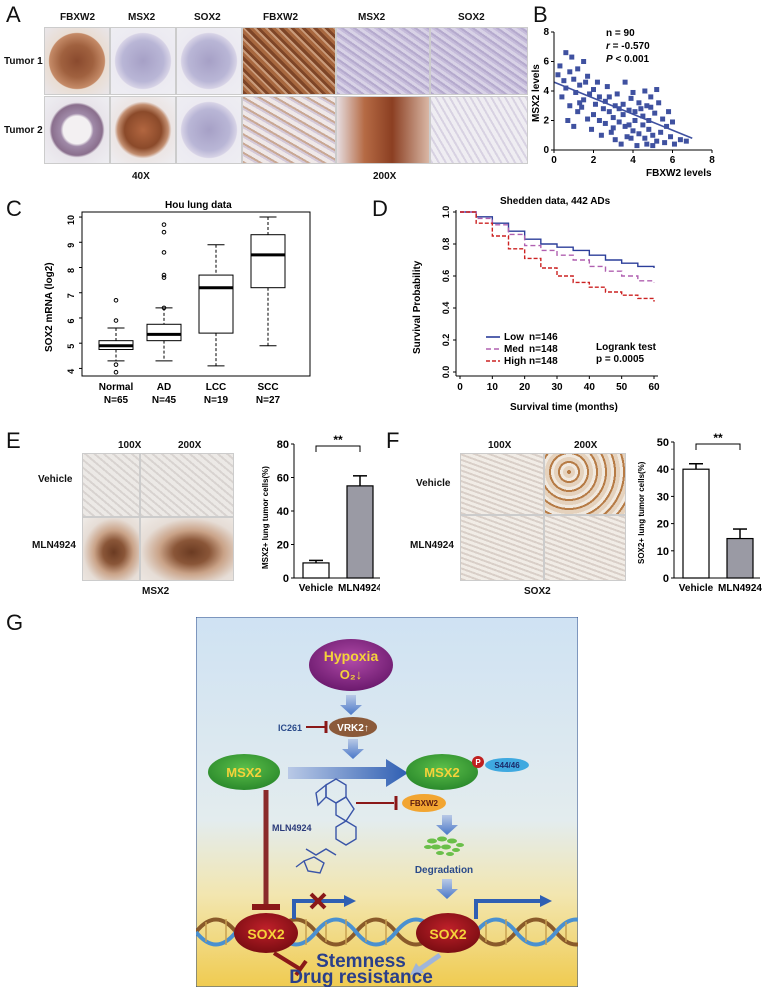 This screenshot has width=762, height=993. I want to click on e-ytick-label: 0, so click(286, 579).